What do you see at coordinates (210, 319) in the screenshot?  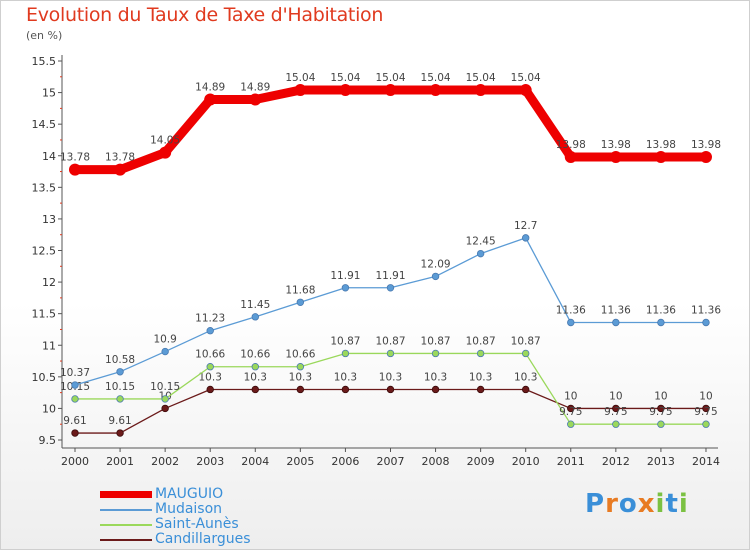 I see `data-label: 11.23` at bounding box center [210, 319].